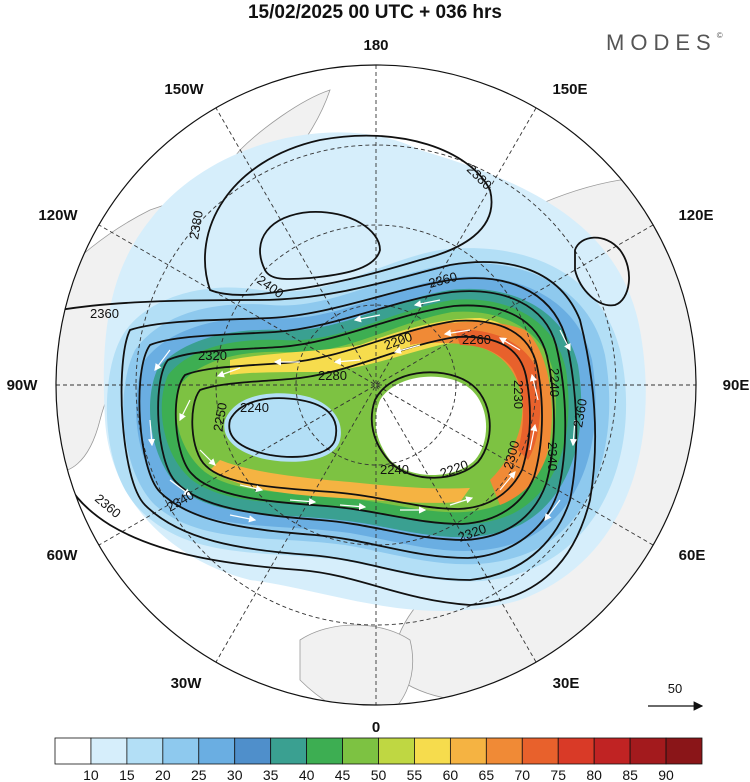 This screenshot has height=782, width=750. I want to click on modes-logo: MODES©, so click(664, 43).